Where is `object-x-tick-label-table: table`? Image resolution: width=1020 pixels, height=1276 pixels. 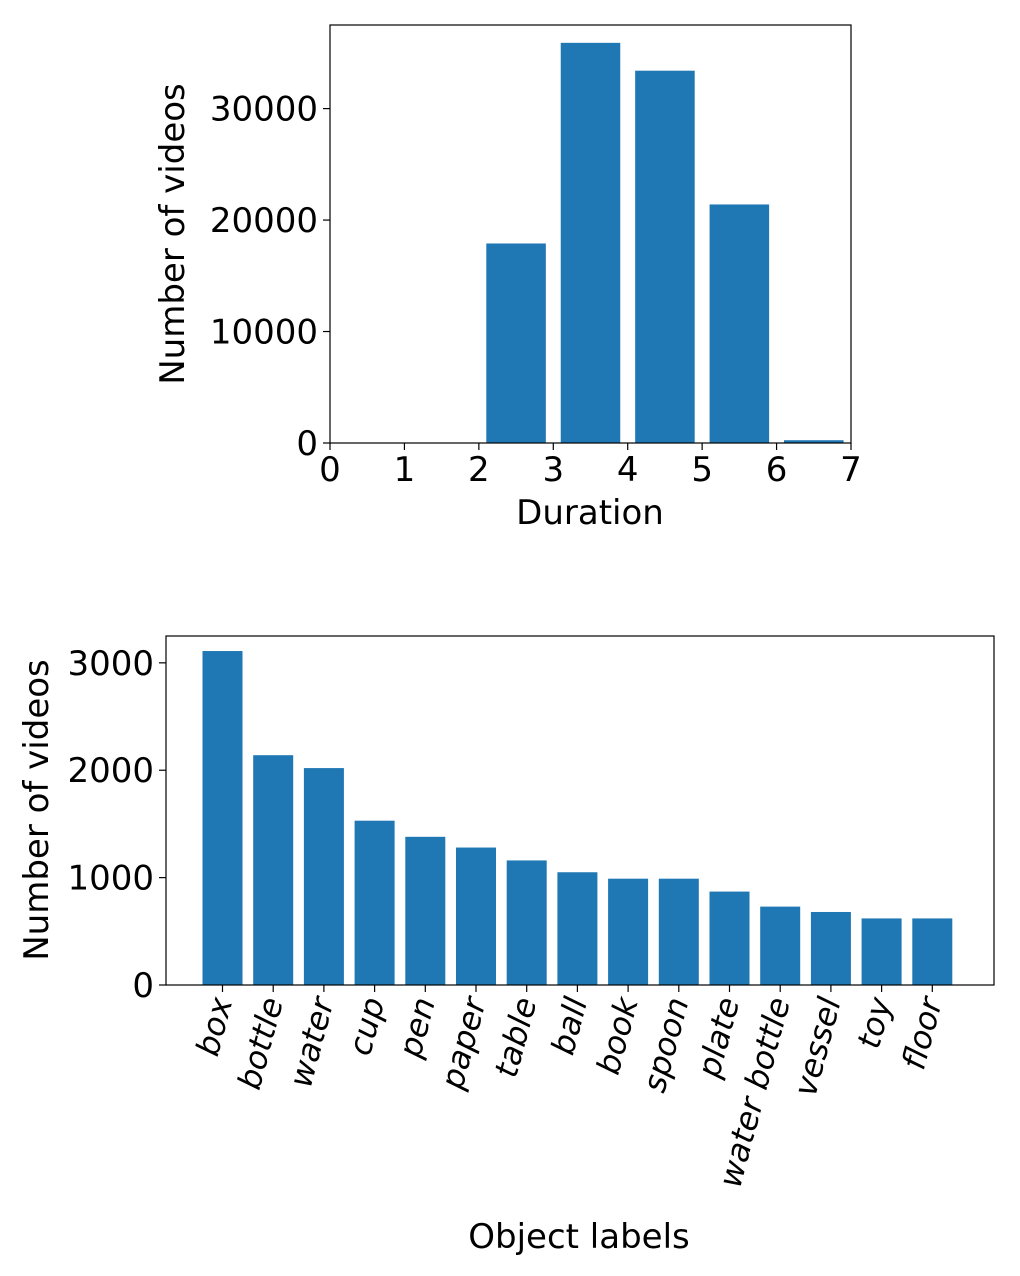
object-x-tick-label-table: table is located at coordinates (516, 1037).